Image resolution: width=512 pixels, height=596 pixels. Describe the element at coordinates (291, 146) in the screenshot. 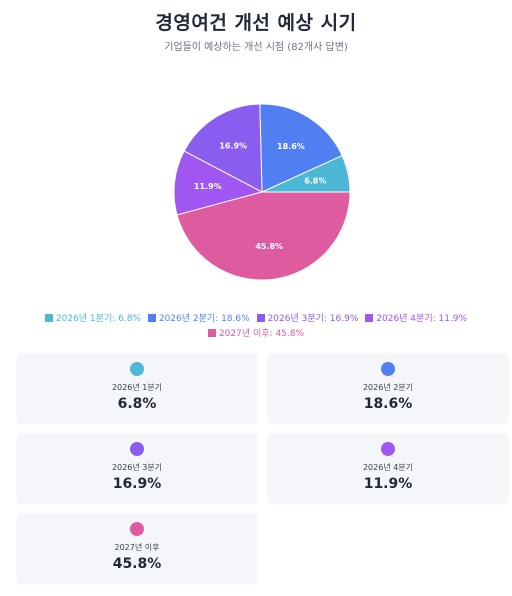

I see `slice-value-label: 18.6%` at that location.